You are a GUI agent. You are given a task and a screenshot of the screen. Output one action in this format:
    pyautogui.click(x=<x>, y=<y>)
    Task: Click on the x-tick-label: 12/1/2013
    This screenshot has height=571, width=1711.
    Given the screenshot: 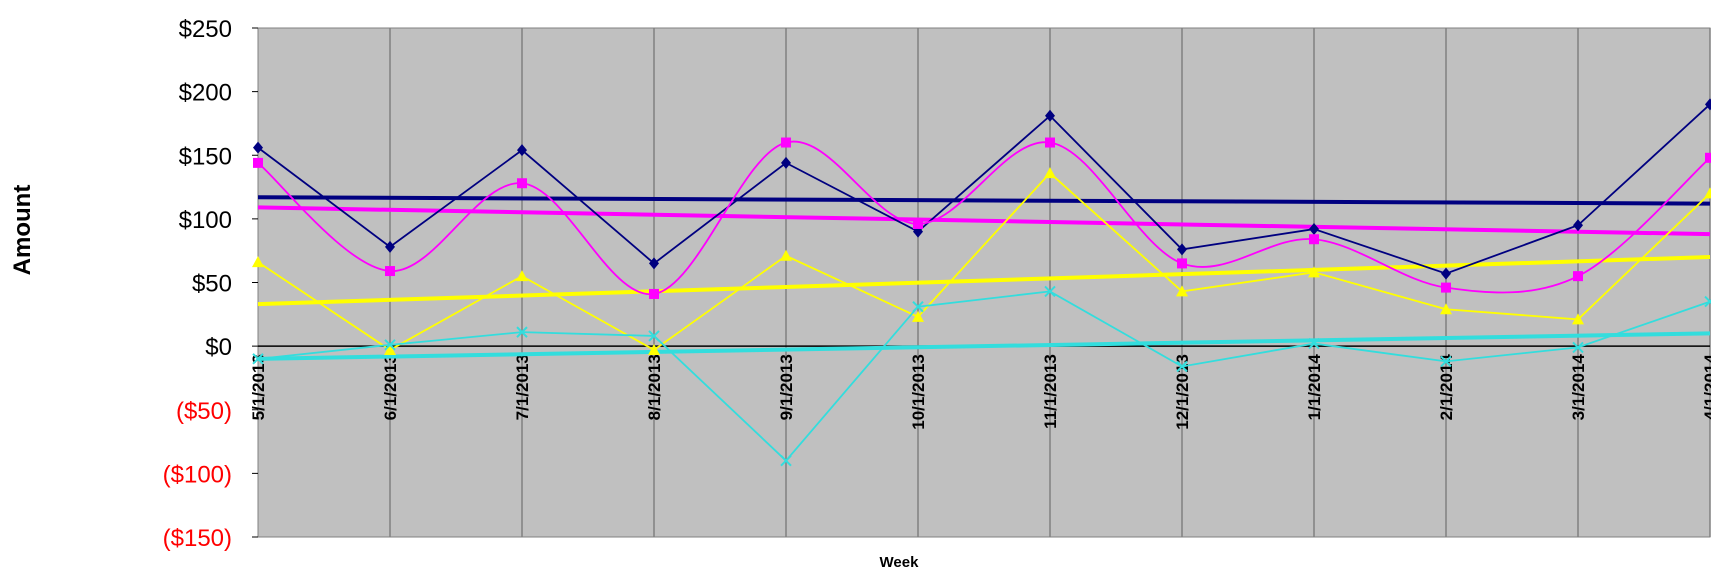 What is the action you would take?
    pyautogui.click(x=1182, y=392)
    